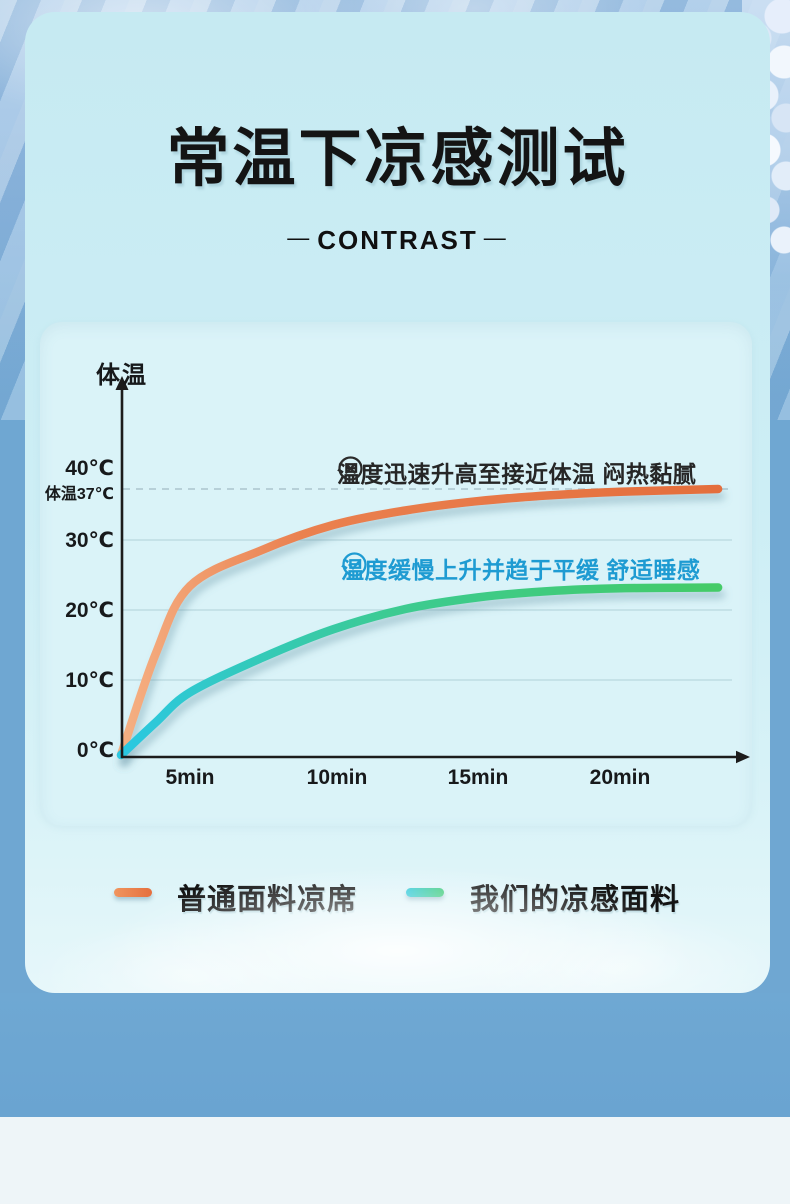  I want to click on bottom-light-band, so click(395, 1160).